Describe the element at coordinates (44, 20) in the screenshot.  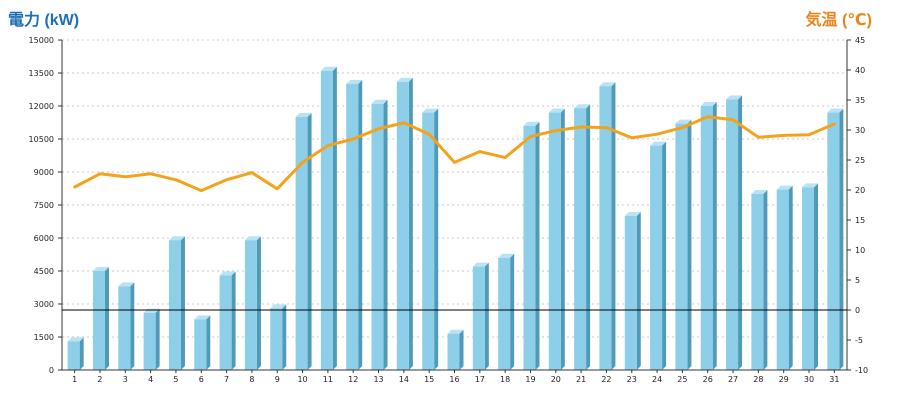
I see `power-axis-title: 電力 (kW)` at that location.